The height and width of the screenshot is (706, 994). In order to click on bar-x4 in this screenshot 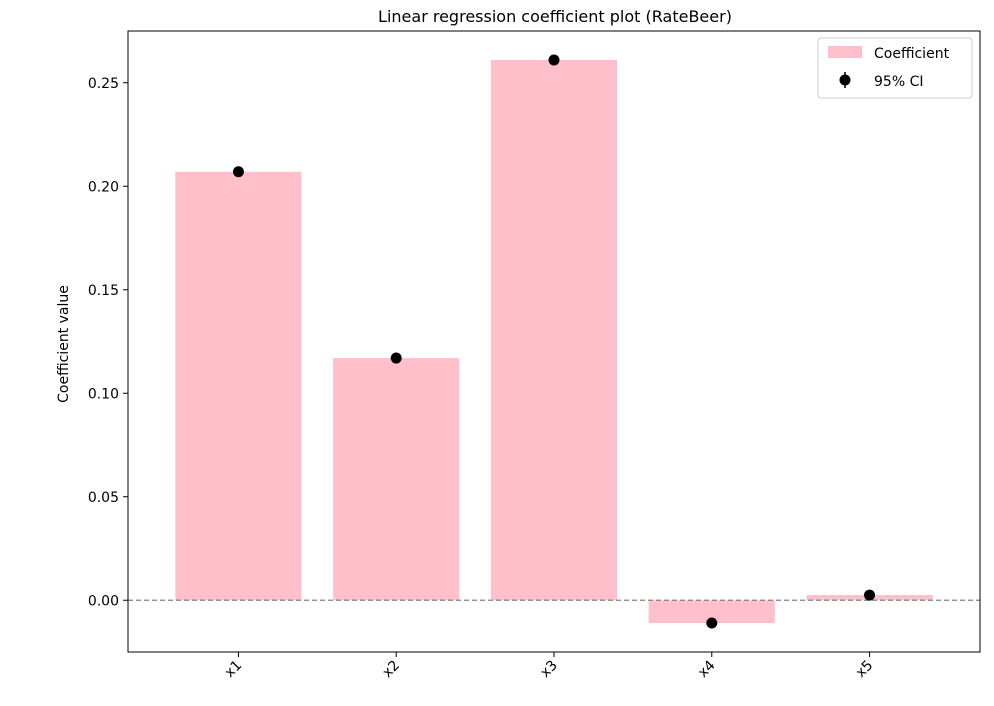, I will do `click(711, 612)`.